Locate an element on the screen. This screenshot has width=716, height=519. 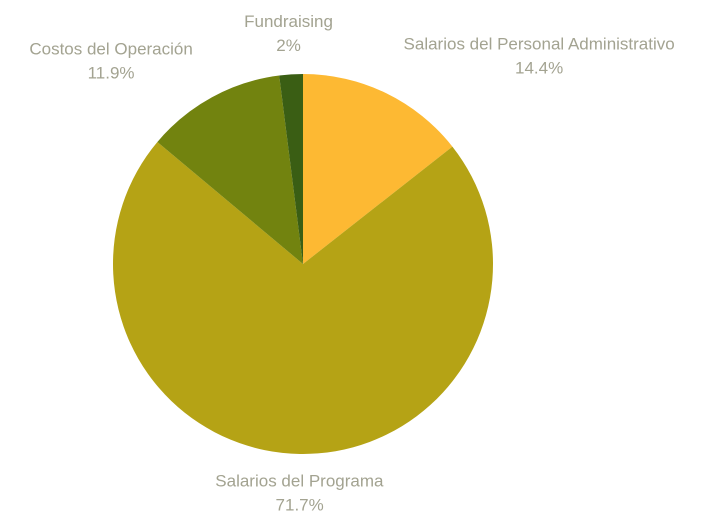
slice-value-label: 11.9% is located at coordinates (111, 73).